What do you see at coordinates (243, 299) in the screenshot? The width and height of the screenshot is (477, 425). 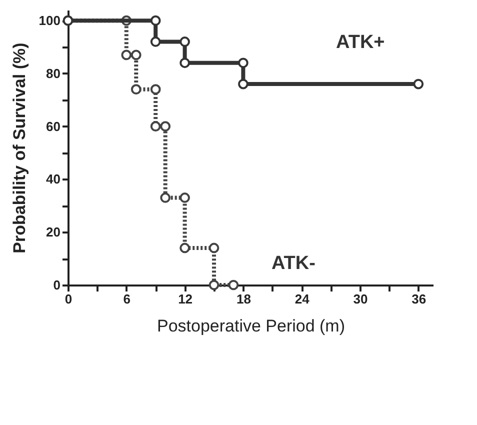 I see `x-tick-label: 18` at bounding box center [243, 299].